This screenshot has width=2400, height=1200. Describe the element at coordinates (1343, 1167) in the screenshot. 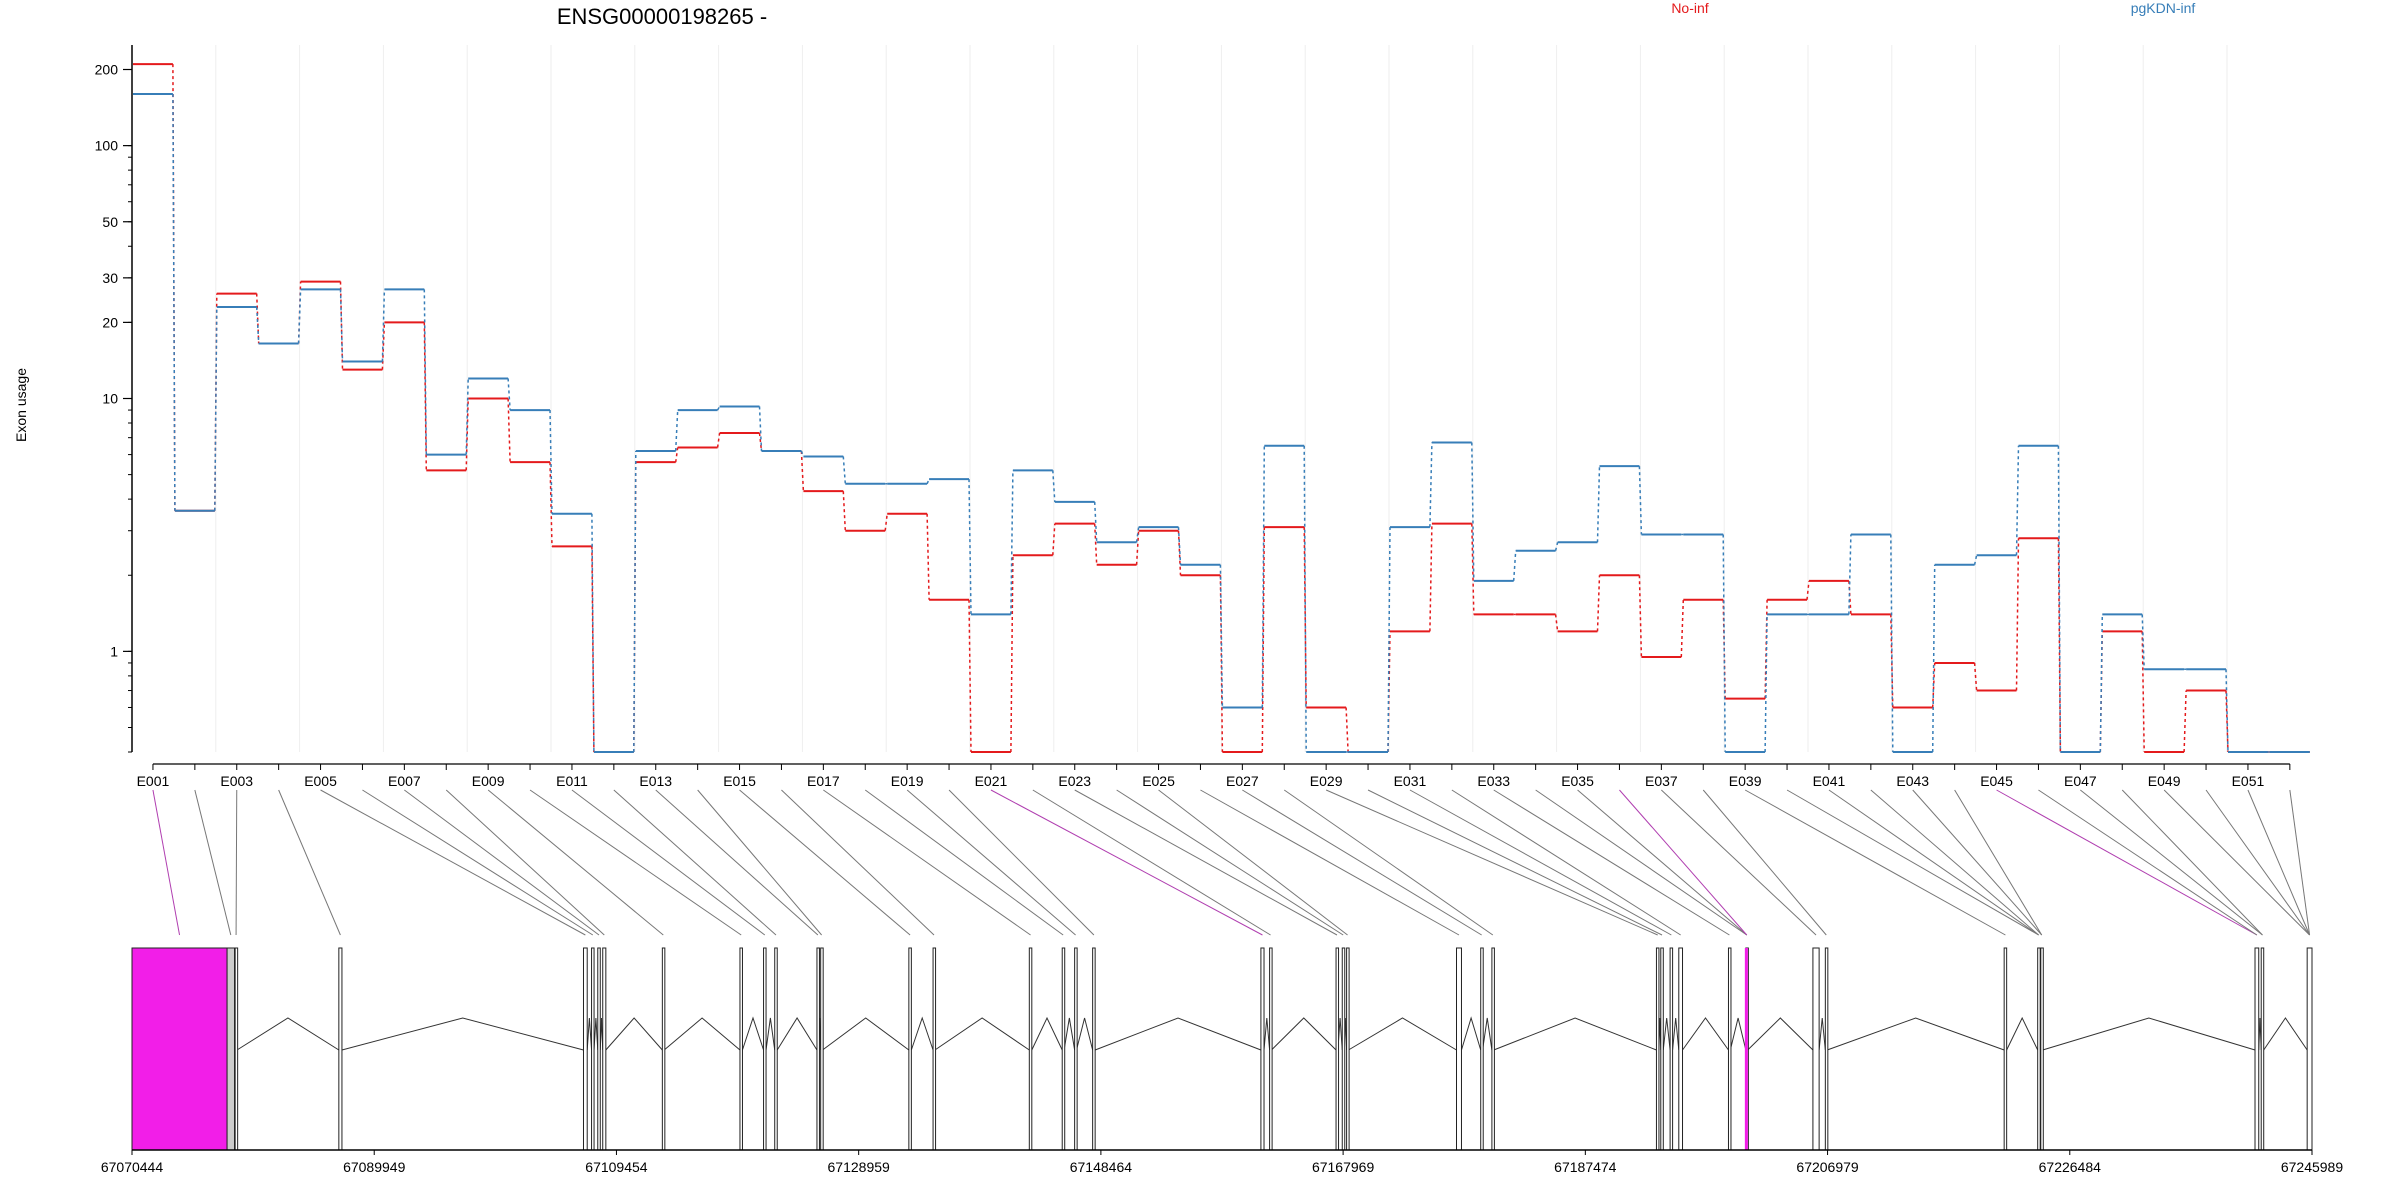

I see `genomic-tick-label: 67167969` at that location.